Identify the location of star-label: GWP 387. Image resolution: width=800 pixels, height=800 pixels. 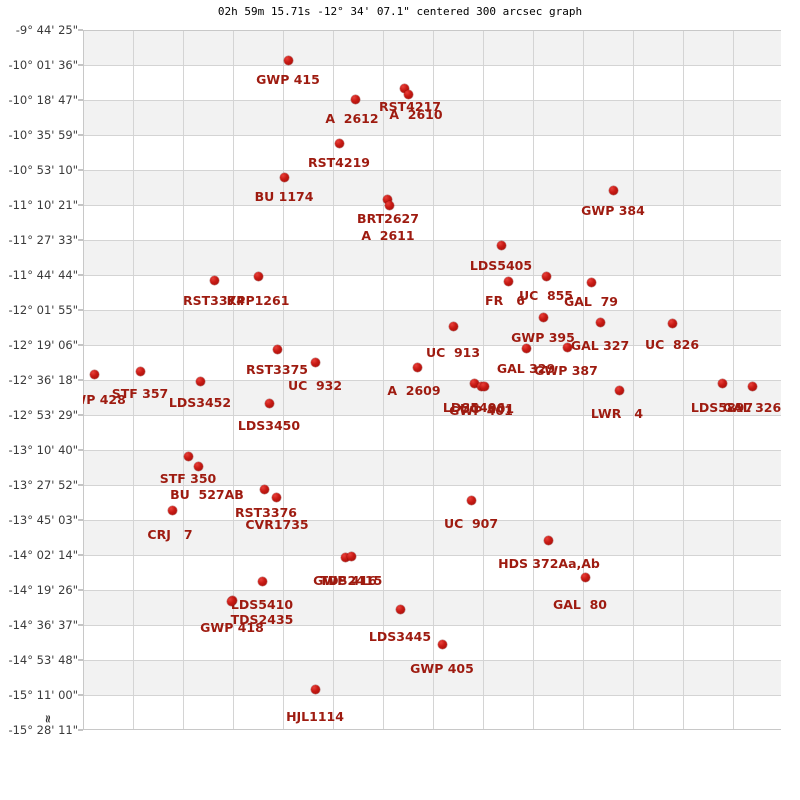
(566, 370).